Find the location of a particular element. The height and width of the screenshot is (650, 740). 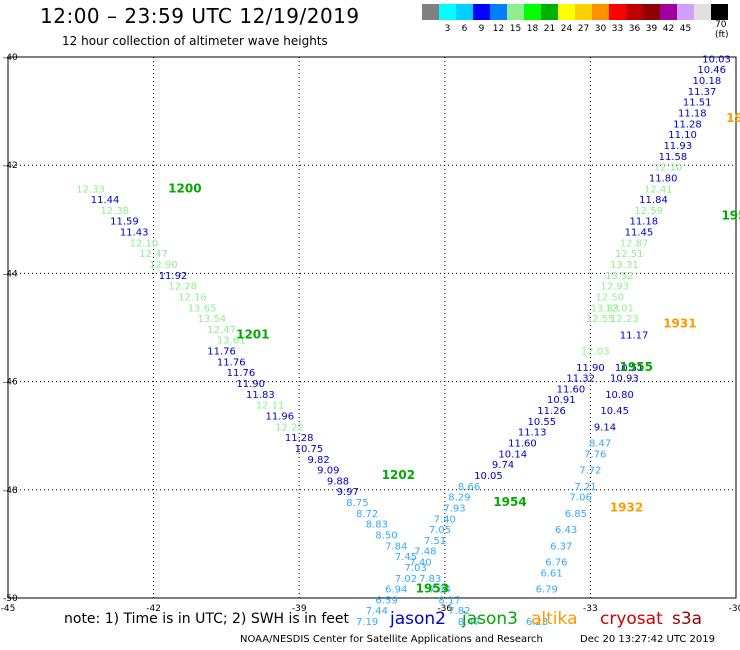

color-scale-label: 15 is located at coordinates (515, 29).